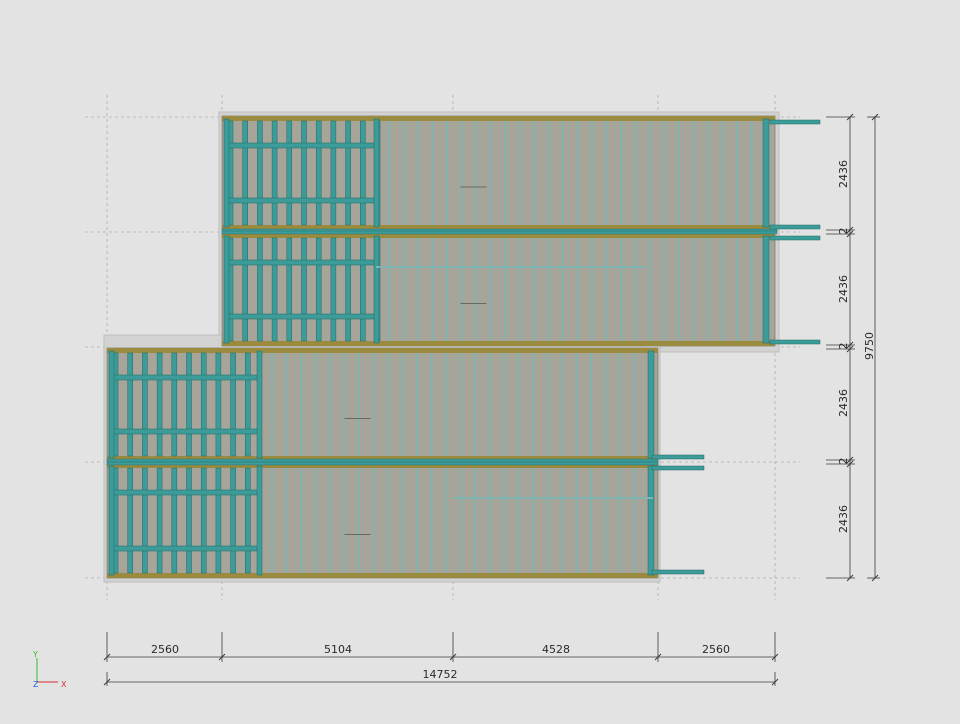 The height and width of the screenshot is (724, 960). What do you see at coordinates (49, 669) in the screenshot?
I see `axes-triad: Y Z X` at bounding box center [49, 669].